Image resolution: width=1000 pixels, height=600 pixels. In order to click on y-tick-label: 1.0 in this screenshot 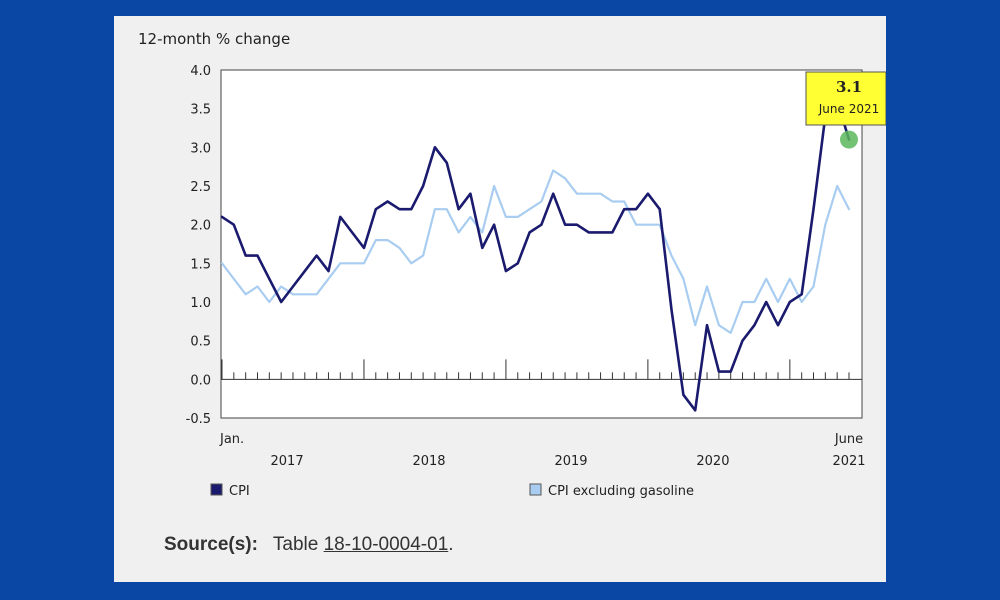, I will do `click(200, 303)`.